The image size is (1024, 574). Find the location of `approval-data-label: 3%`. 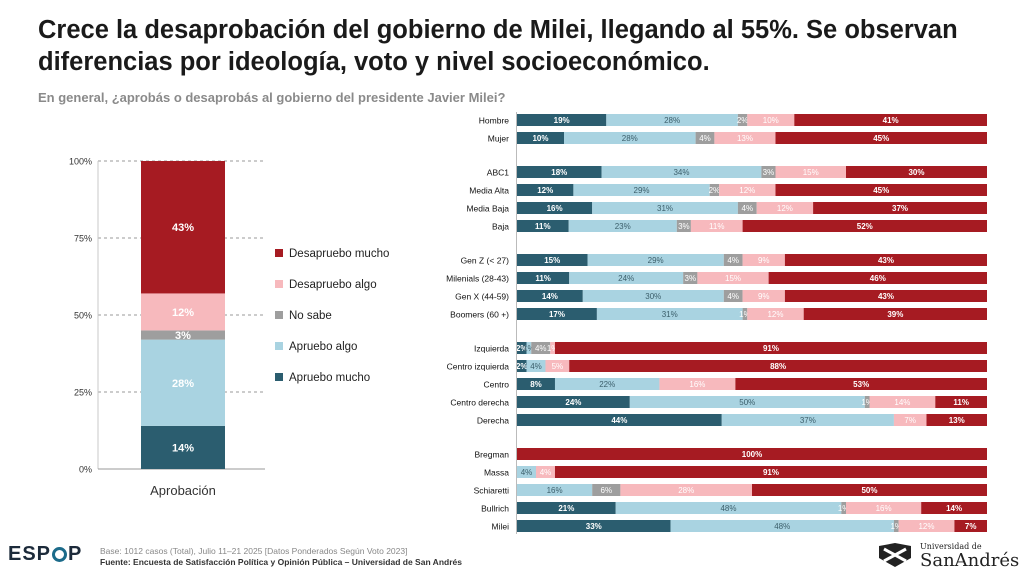

approval-data-label: 3% is located at coordinates (183, 336).